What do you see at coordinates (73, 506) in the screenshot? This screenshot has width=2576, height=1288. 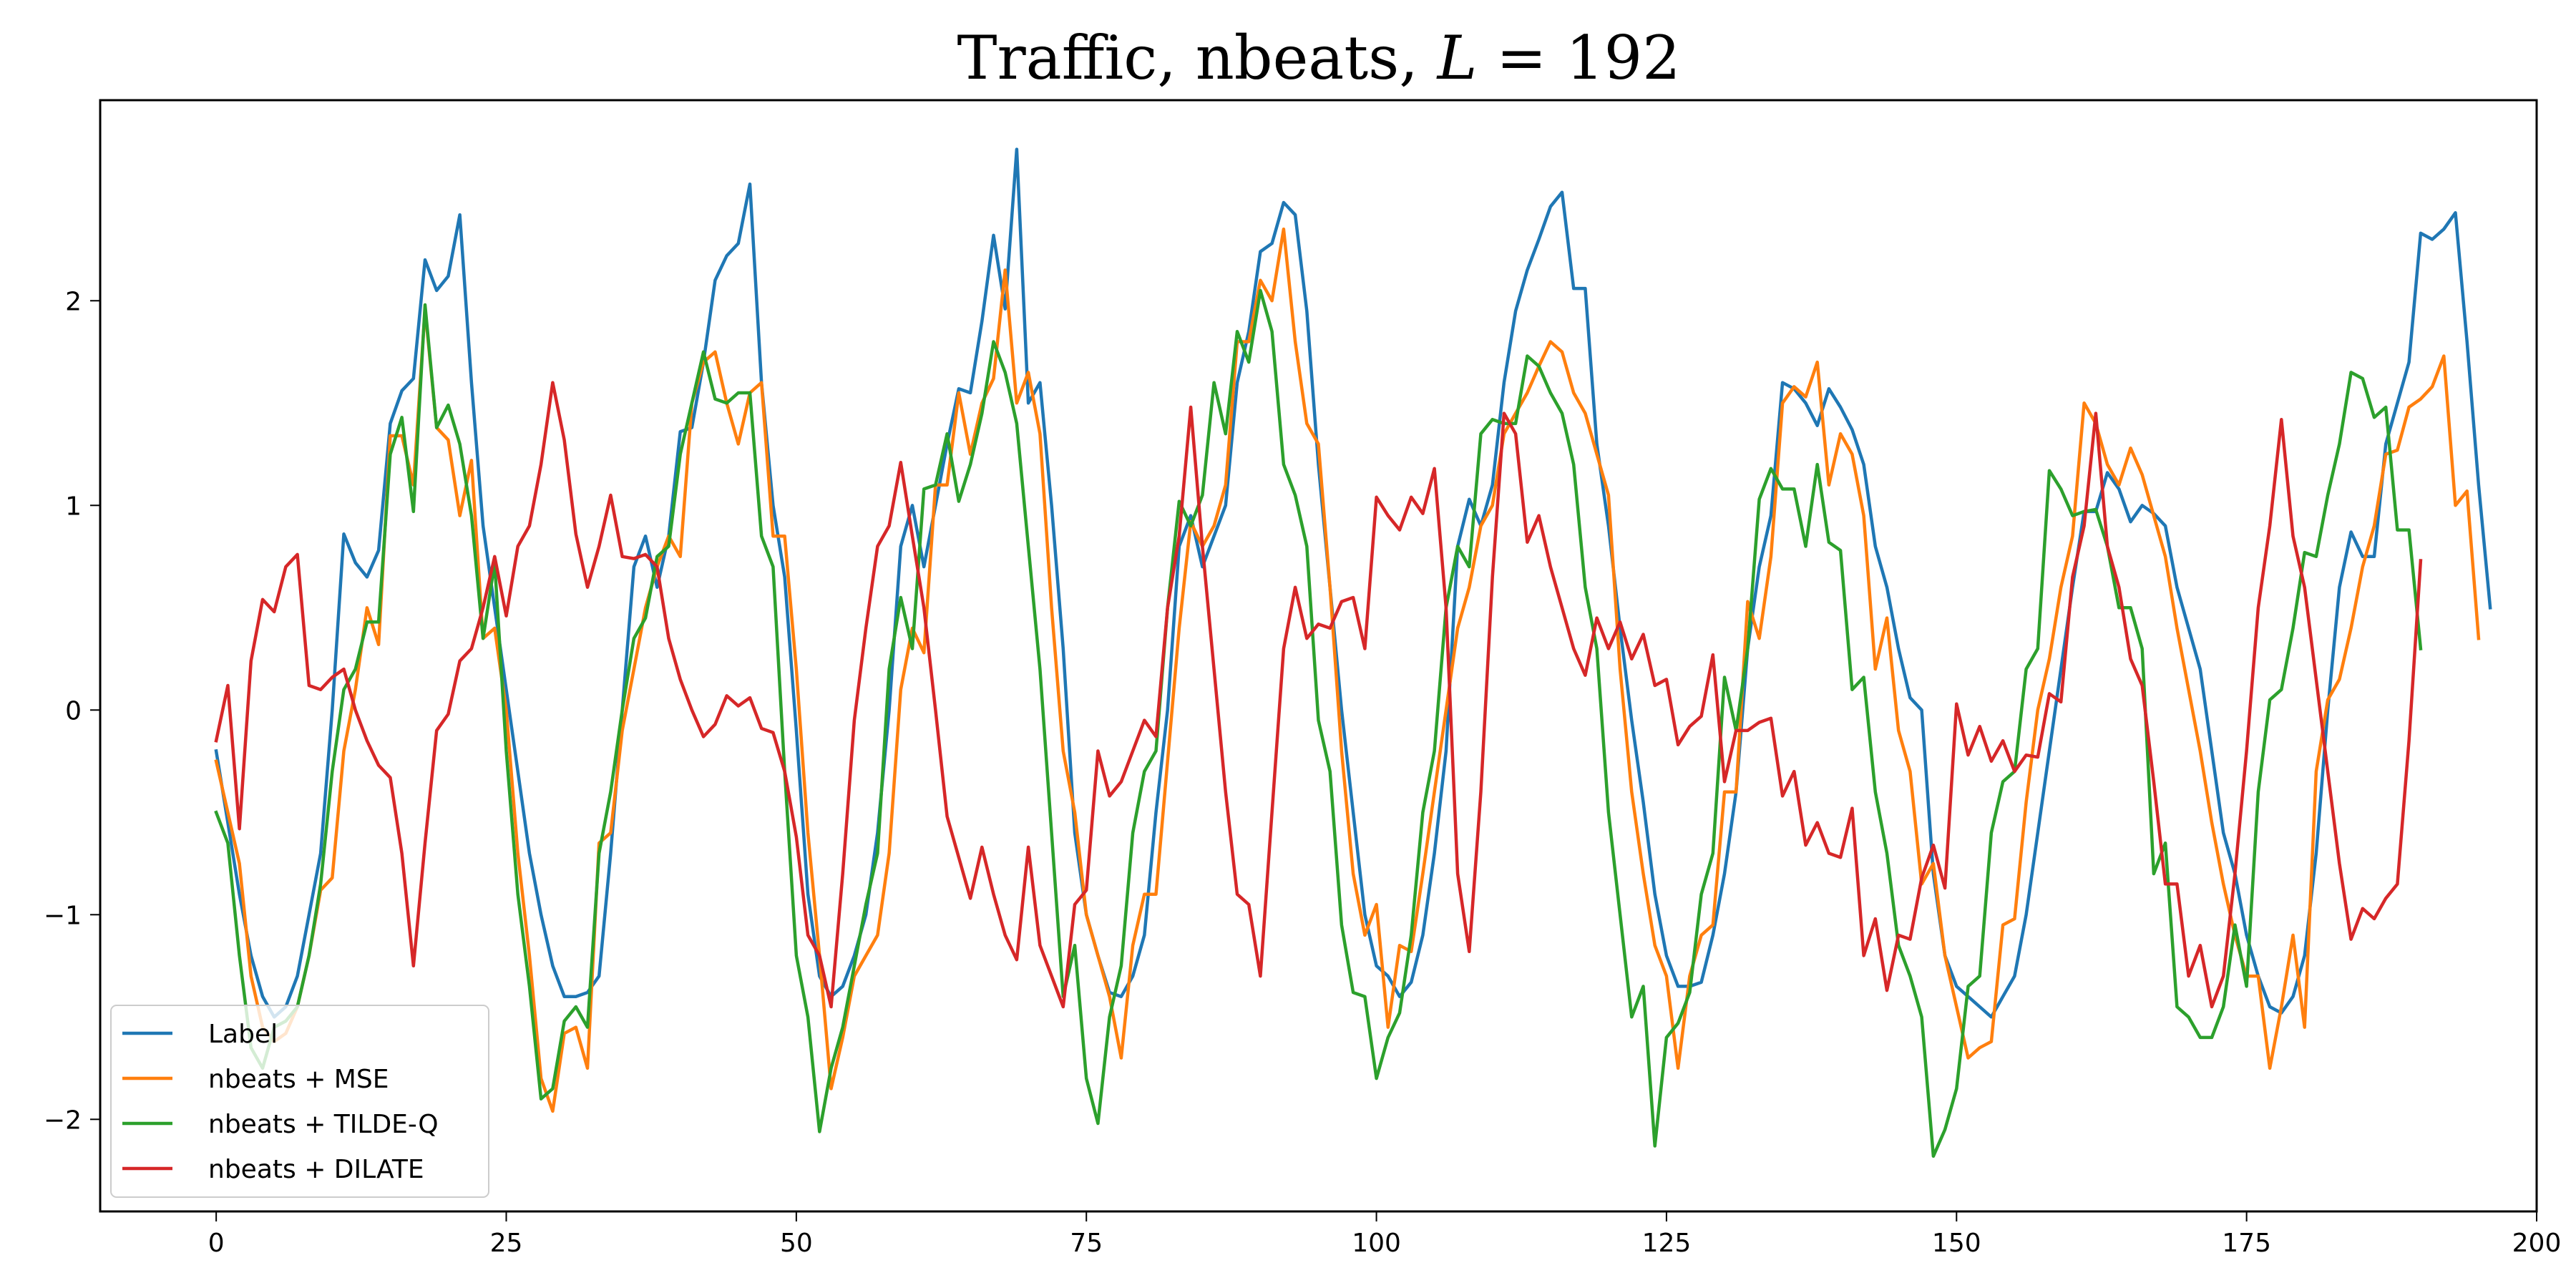 I see `y-tick-label: 1` at bounding box center [73, 506].